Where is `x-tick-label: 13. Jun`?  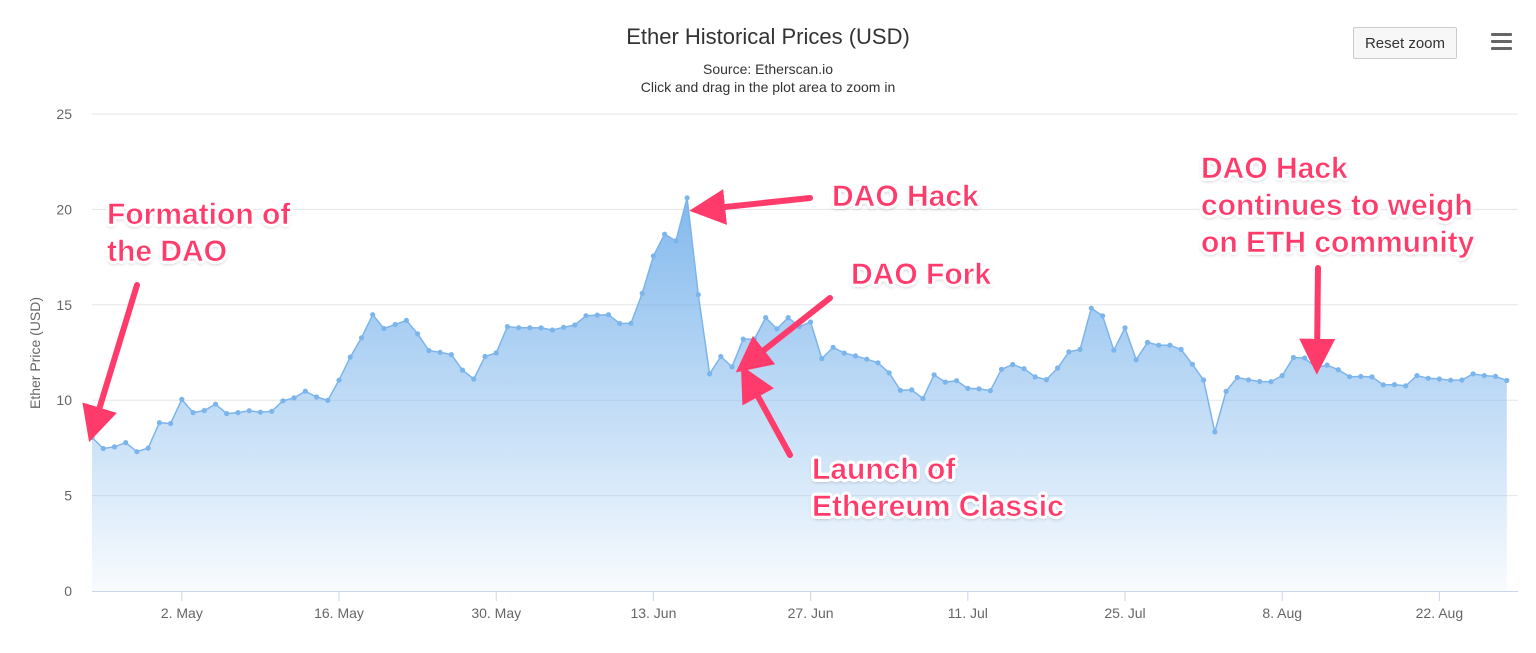 x-tick-label: 13. Jun is located at coordinates (653, 613).